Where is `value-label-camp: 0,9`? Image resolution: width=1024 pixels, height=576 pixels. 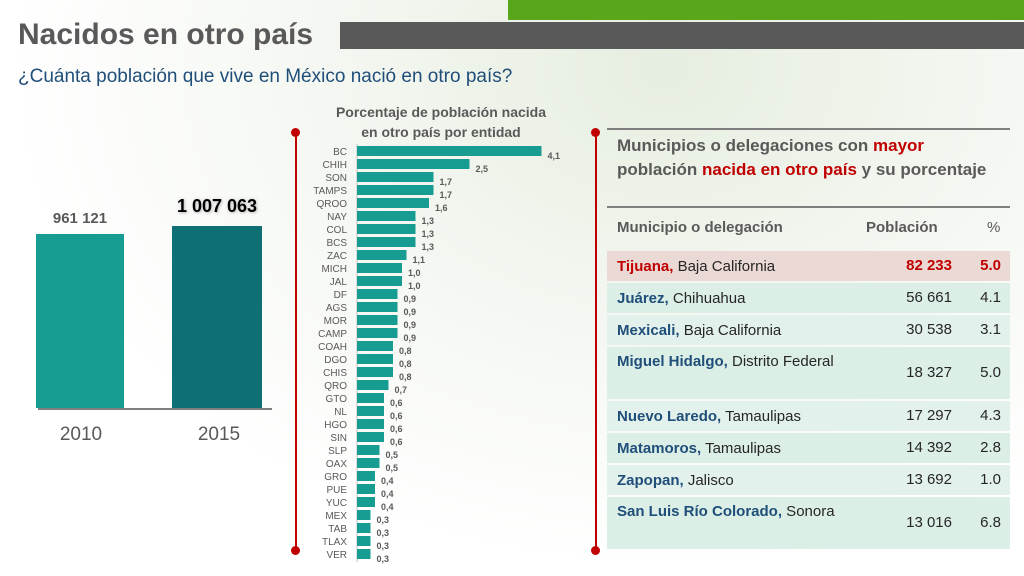 value-label-camp: 0,9 is located at coordinates (410, 338).